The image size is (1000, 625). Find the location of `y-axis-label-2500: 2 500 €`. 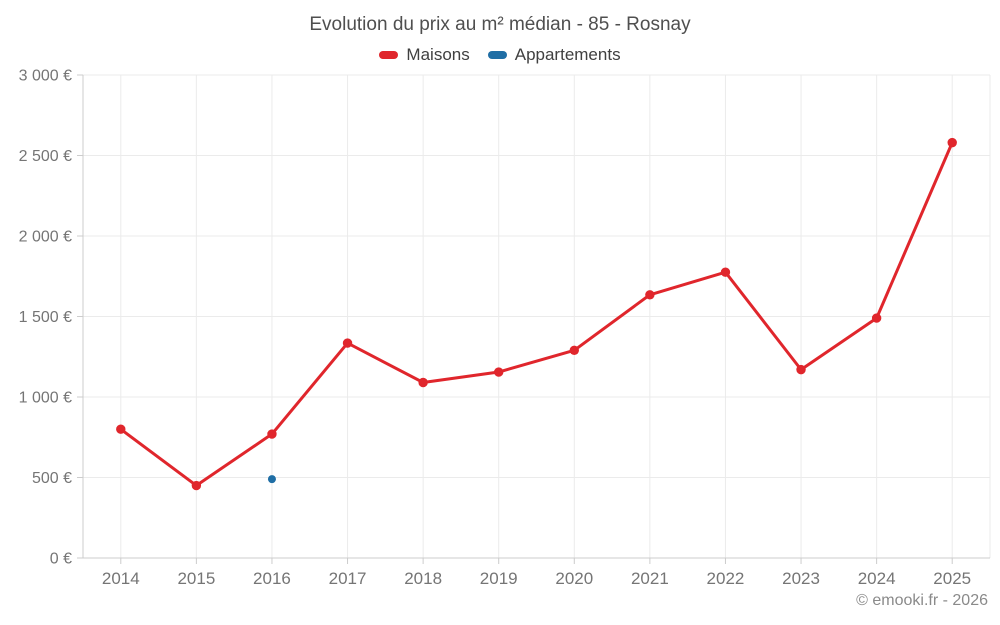

y-axis-label-2500: 2 500 € is located at coordinates (45, 156).